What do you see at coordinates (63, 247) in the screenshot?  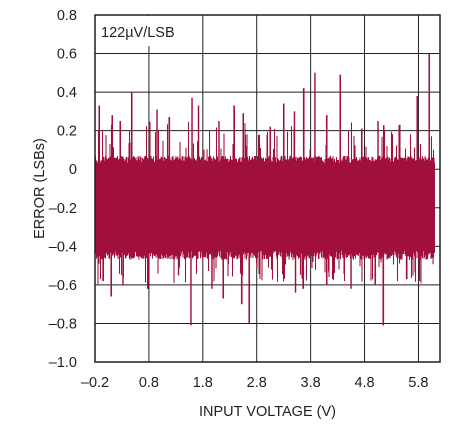 I see `y-tick-label: –0.4` at bounding box center [63, 247].